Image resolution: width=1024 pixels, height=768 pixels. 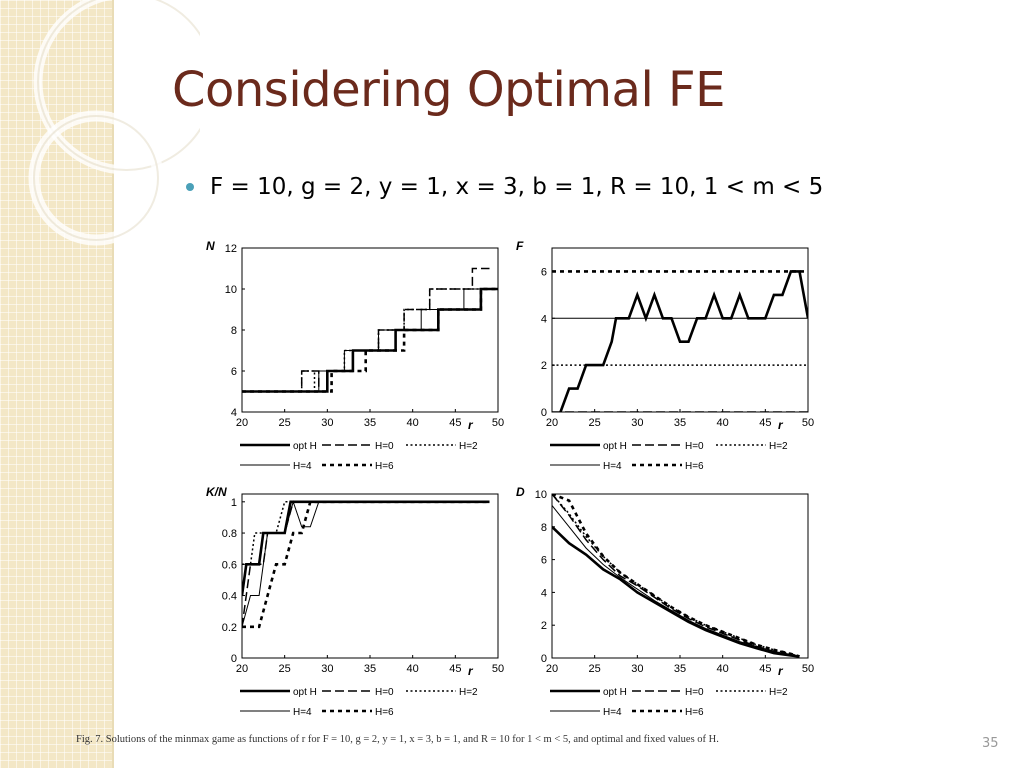 I want to click on y-tick-label: 0.4, so click(x=229, y=597).